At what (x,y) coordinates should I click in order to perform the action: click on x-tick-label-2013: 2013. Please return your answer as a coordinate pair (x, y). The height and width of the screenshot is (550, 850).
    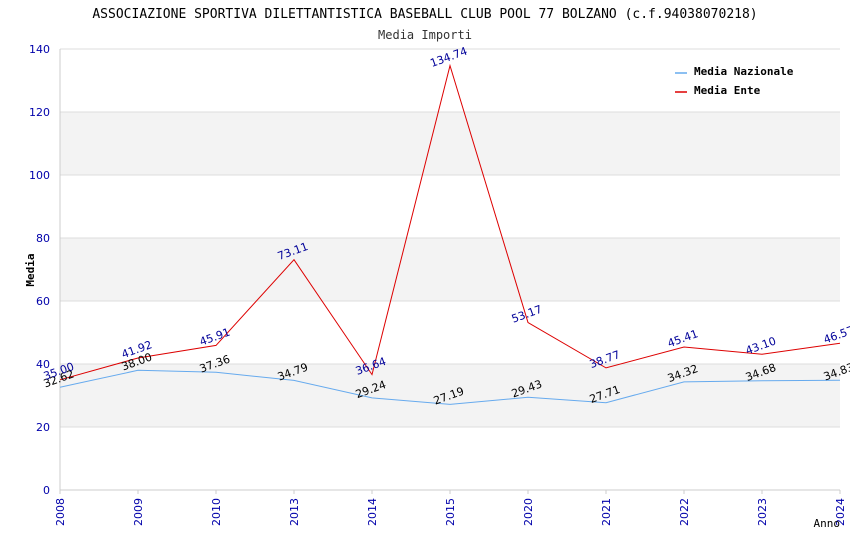
    Looking at the image, I should click on (294, 512).